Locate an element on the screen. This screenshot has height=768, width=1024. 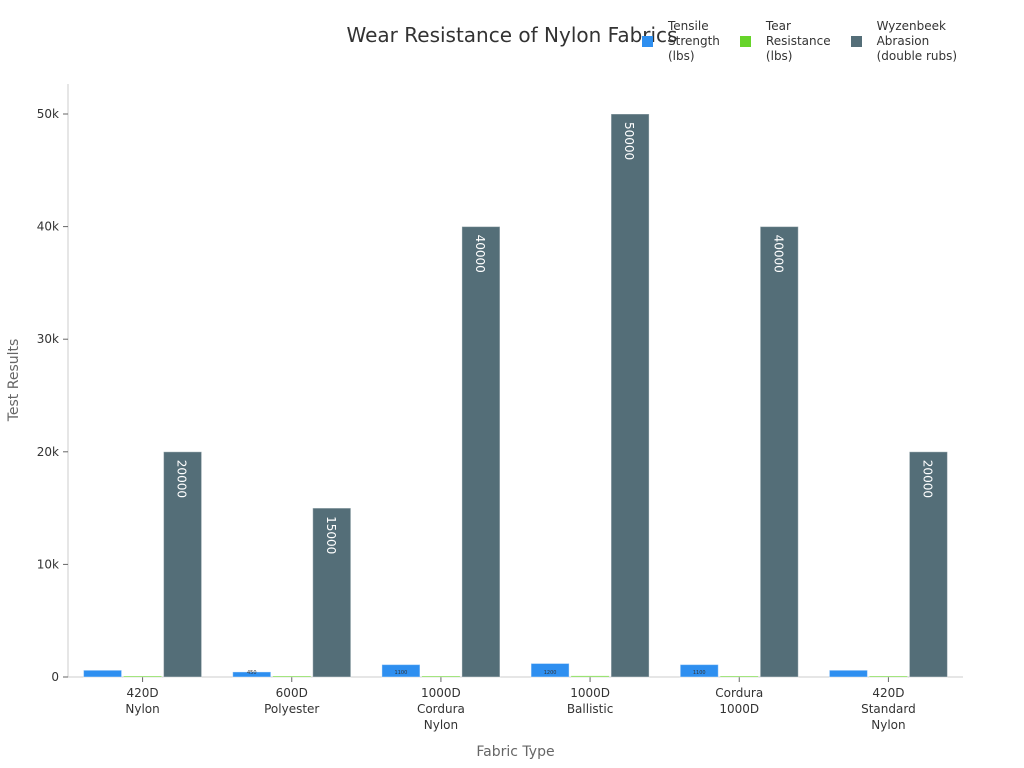
y-tick-label: 10k is located at coordinates (48, 564).